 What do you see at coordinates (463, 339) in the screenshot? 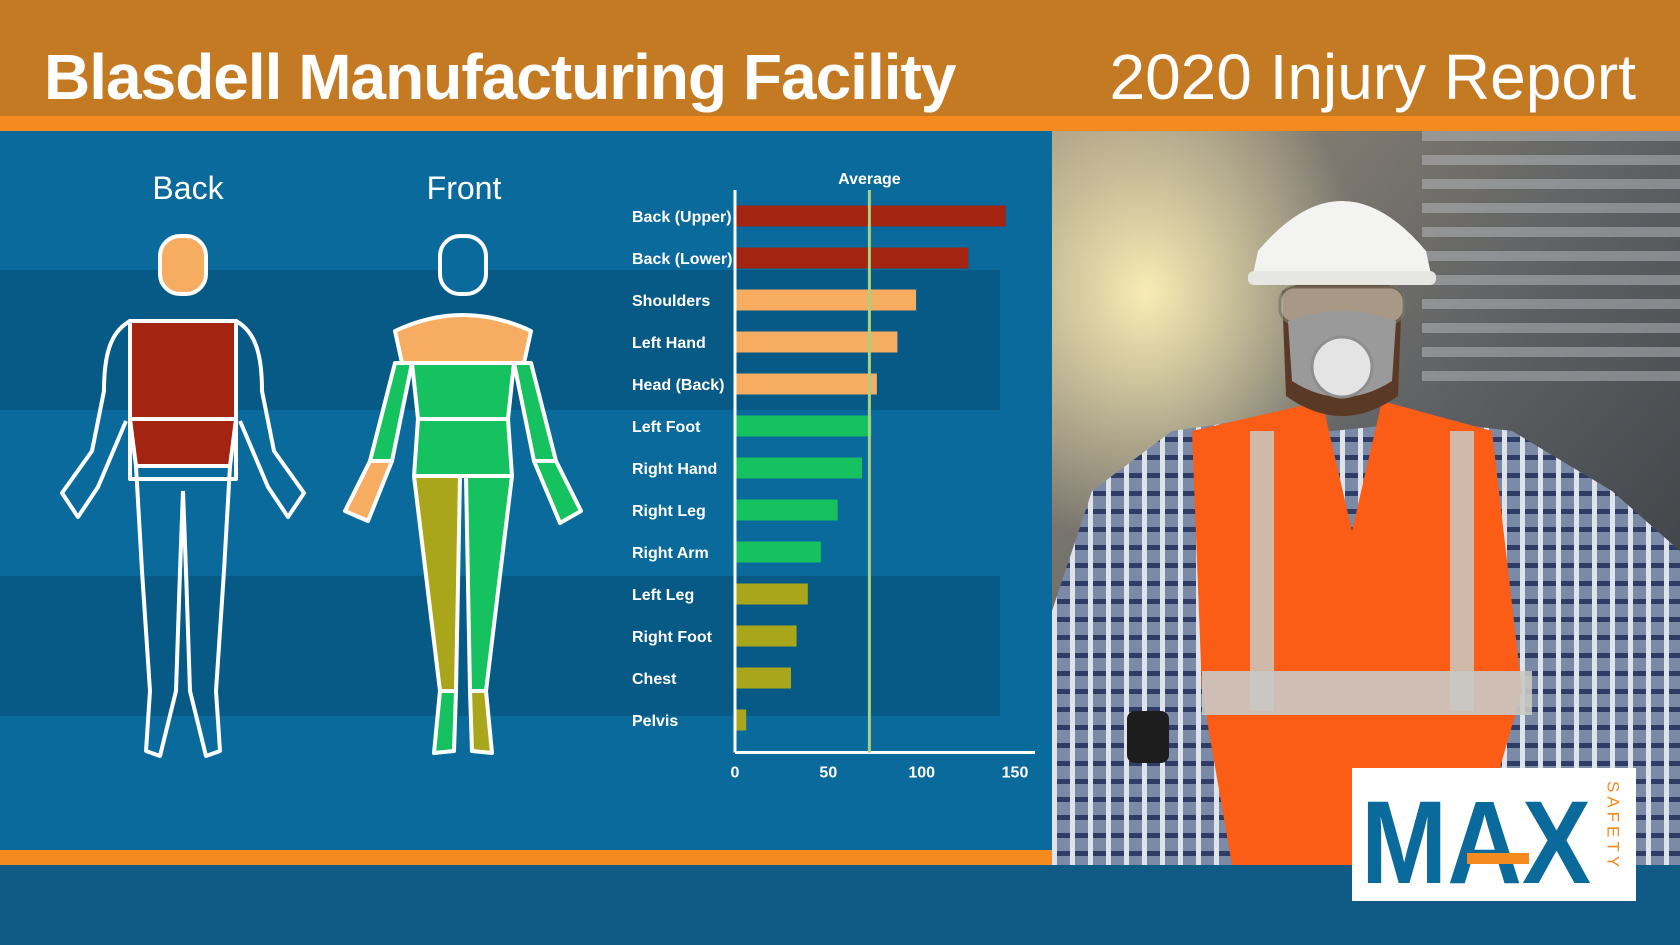
I see `front-shoulders` at bounding box center [463, 339].